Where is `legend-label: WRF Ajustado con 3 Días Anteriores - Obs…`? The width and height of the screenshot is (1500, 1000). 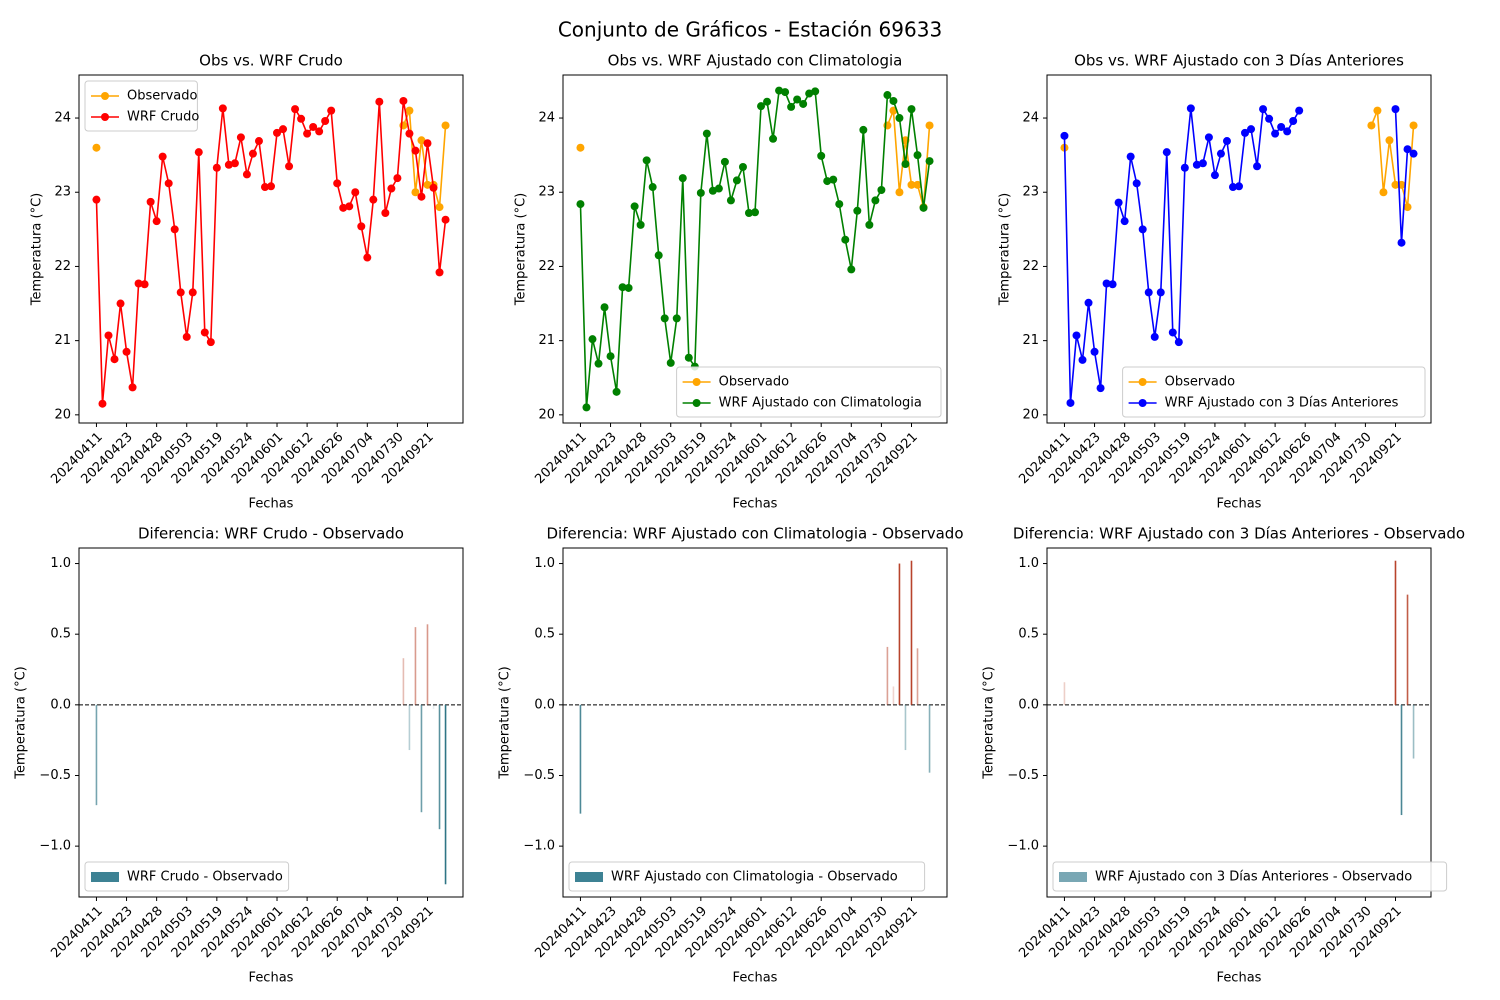
legend-label: WRF Ajustado con 3 Días Anteriores - Obs… is located at coordinates (1253, 877).